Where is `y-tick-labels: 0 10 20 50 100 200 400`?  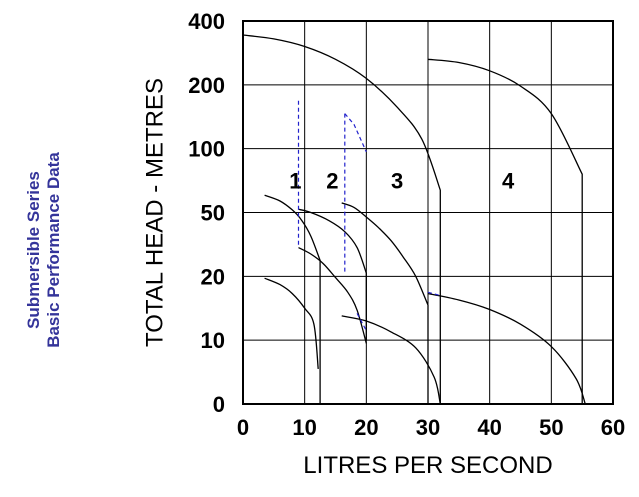 y-tick-labels: 0 10 20 50 100 200 400 is located at coordinates (206, 213).